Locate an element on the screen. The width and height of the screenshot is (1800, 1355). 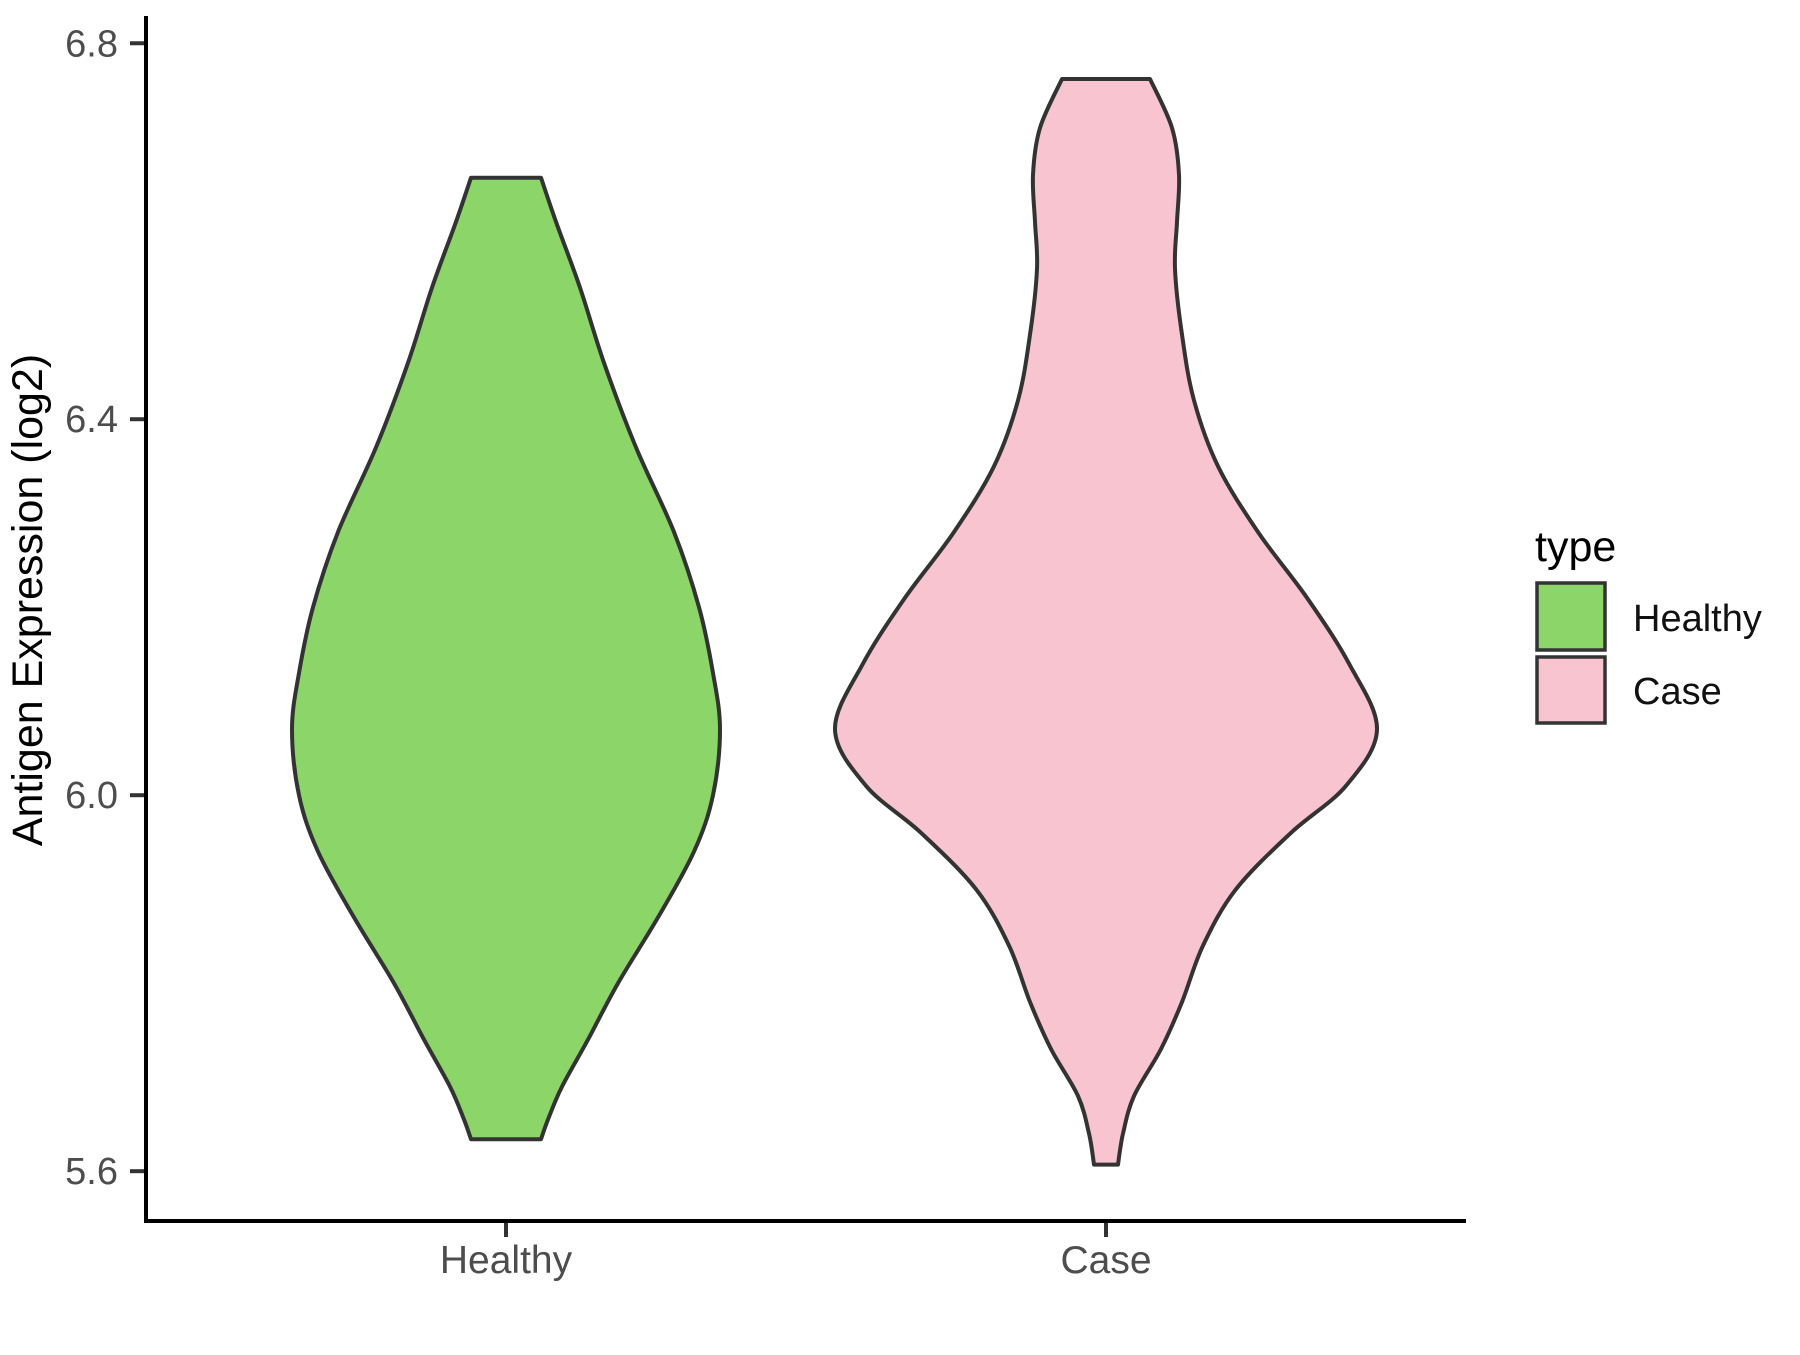
y-tick-label: 5.6 is located at coordinates (91, 1172).